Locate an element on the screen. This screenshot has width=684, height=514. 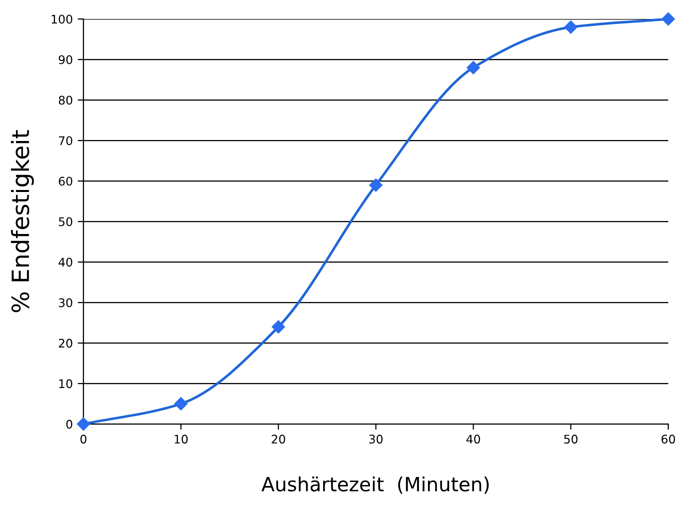
x-tick-label: 60 is located at coordinates (668, 439).